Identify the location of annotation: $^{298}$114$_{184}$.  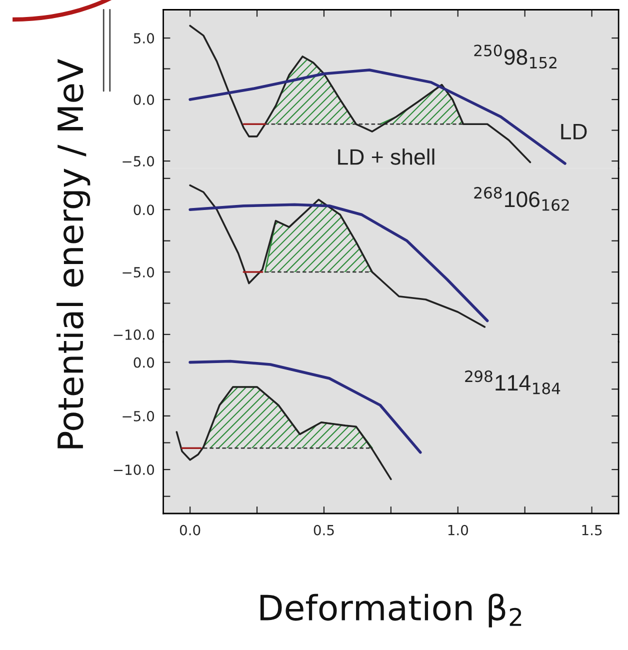
(512, 382).